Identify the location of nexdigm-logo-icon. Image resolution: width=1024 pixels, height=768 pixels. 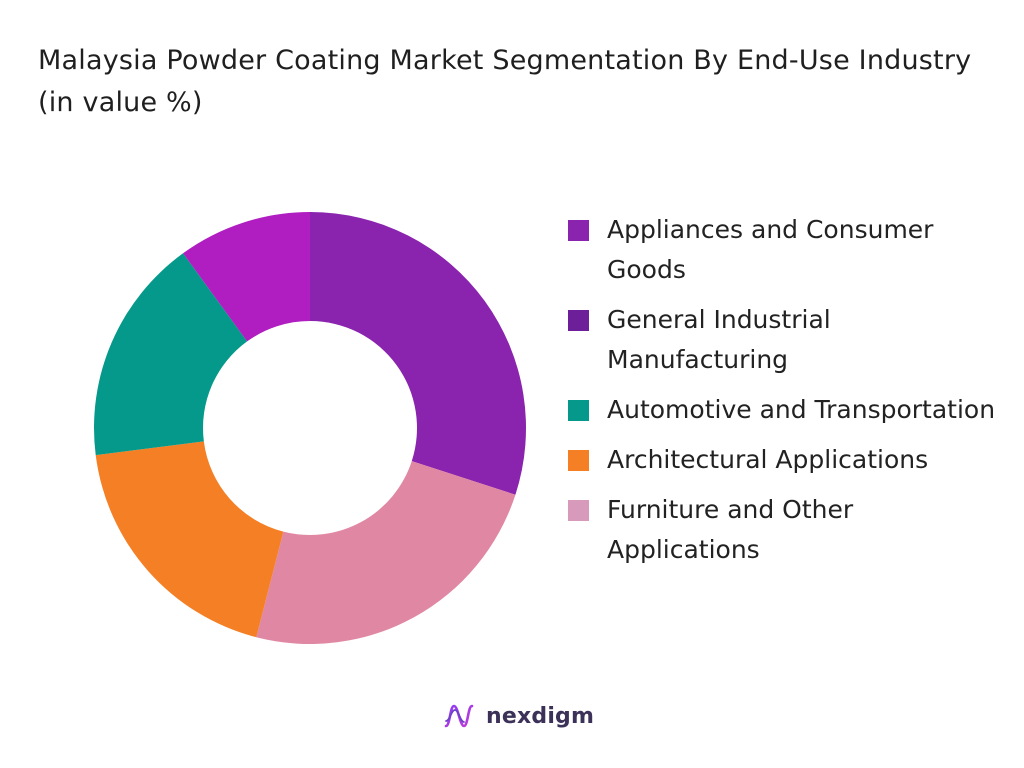
(459, 716).